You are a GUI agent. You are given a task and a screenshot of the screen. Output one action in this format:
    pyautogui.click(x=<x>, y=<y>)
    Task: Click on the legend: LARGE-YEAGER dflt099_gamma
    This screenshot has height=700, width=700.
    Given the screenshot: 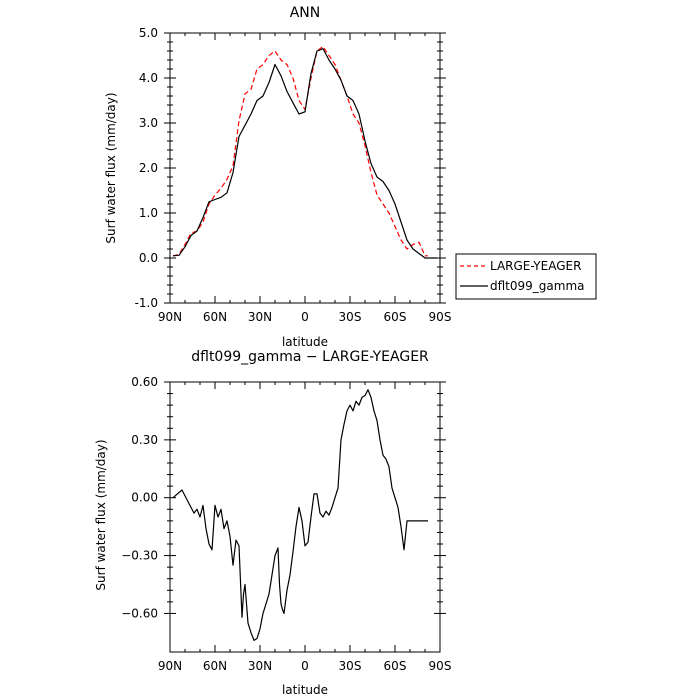 What is the action you would take?
    pyautogui.click(x=526, y=276)
    